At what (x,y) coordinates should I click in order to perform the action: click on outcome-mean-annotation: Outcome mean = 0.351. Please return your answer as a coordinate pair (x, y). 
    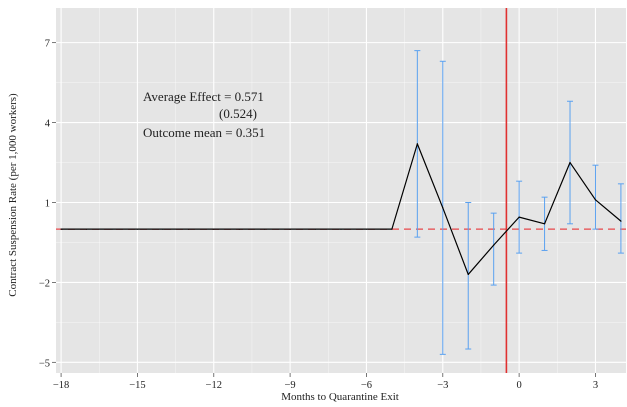
    Looking at the image, I should click on (204, 132).